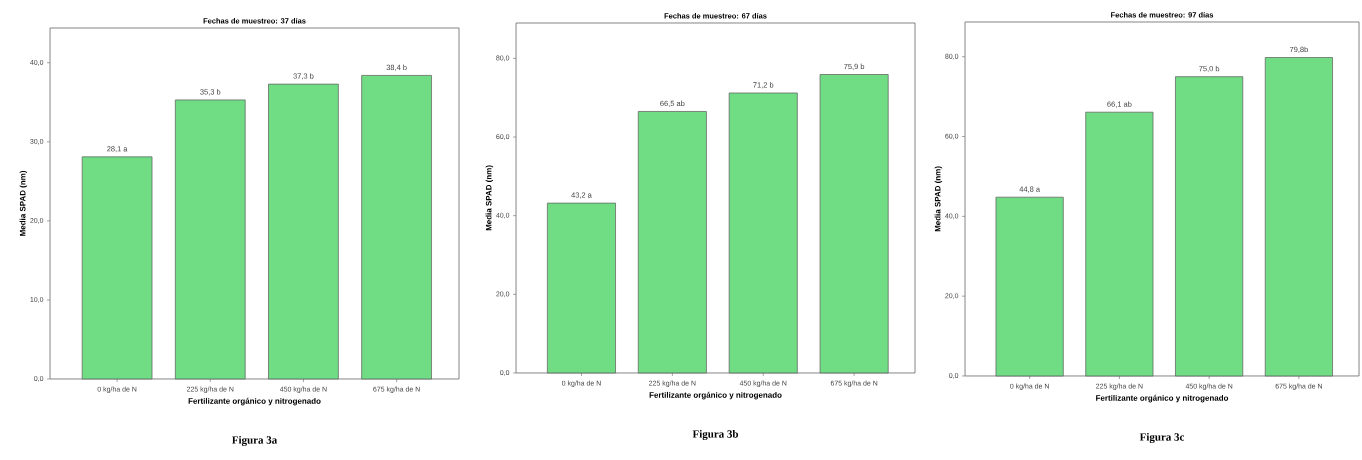  Describe the element at coordinates (255, 440) in the screenshot. I see `text: Figura 3a` at that location.